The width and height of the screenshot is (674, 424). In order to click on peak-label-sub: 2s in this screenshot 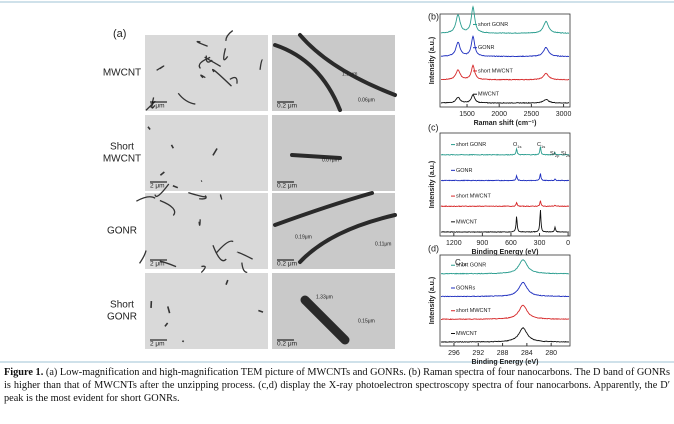, I will do `click(568, 155)`.